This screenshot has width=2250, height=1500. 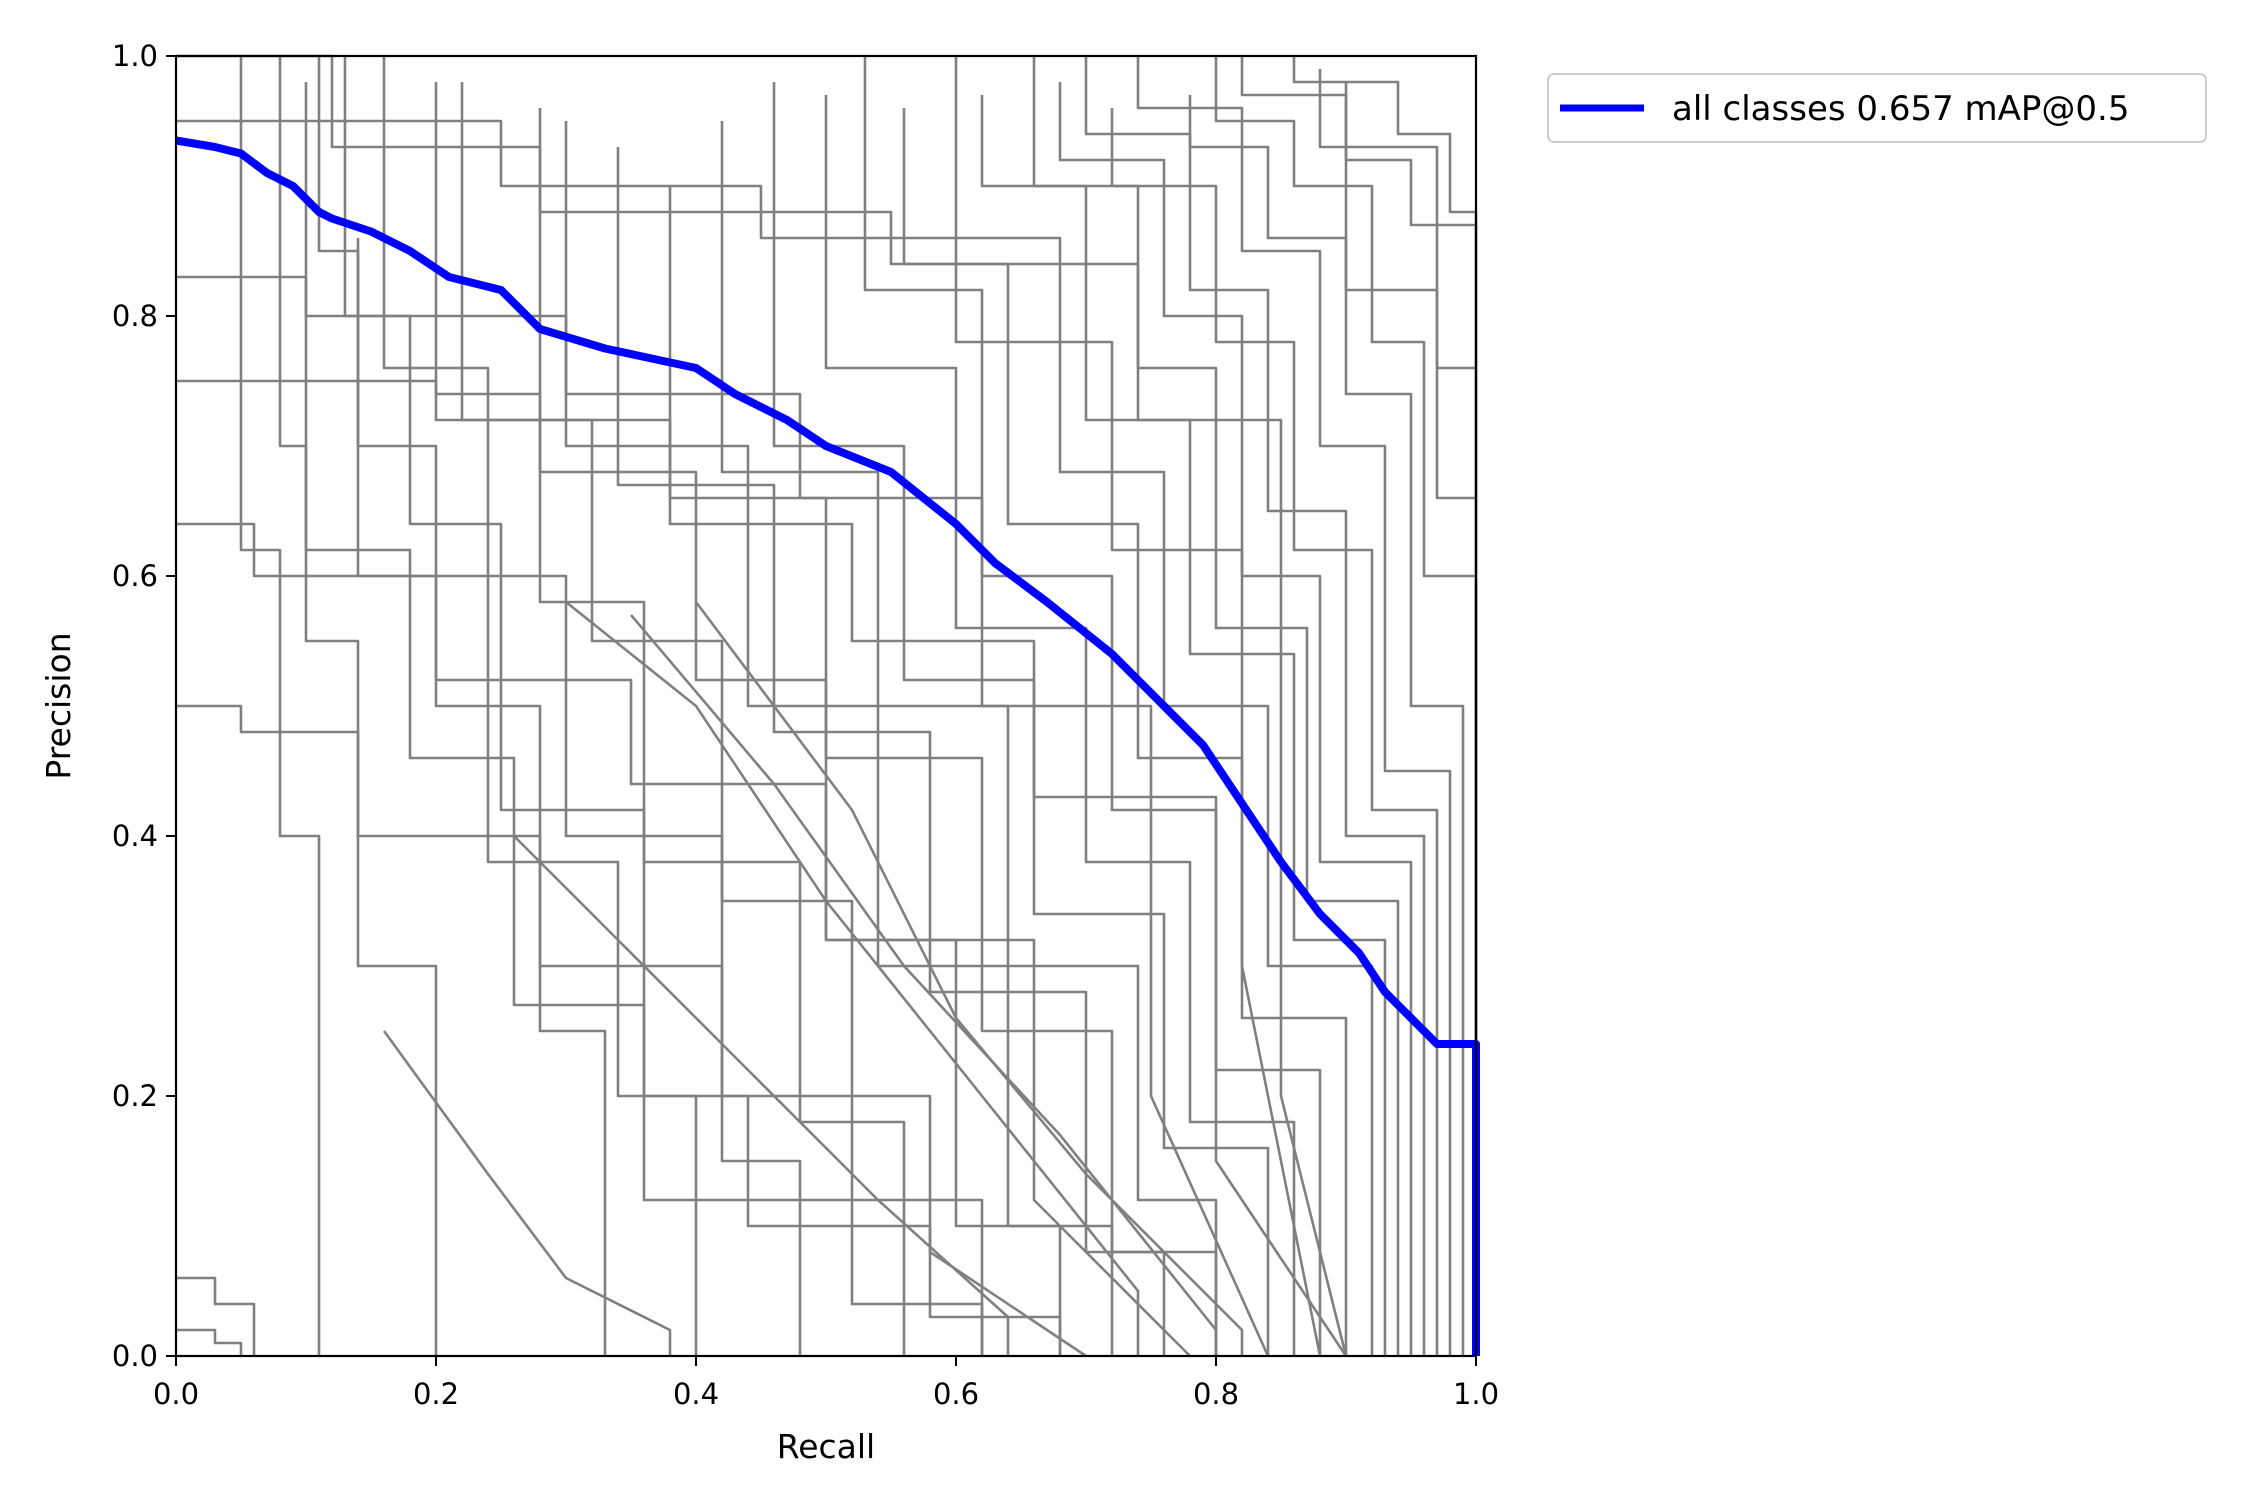 What do you see at coordinates (436, 1394) in the screenshot?
I see `x-tick-label: 0.2` at bounding box center [436, 1394].